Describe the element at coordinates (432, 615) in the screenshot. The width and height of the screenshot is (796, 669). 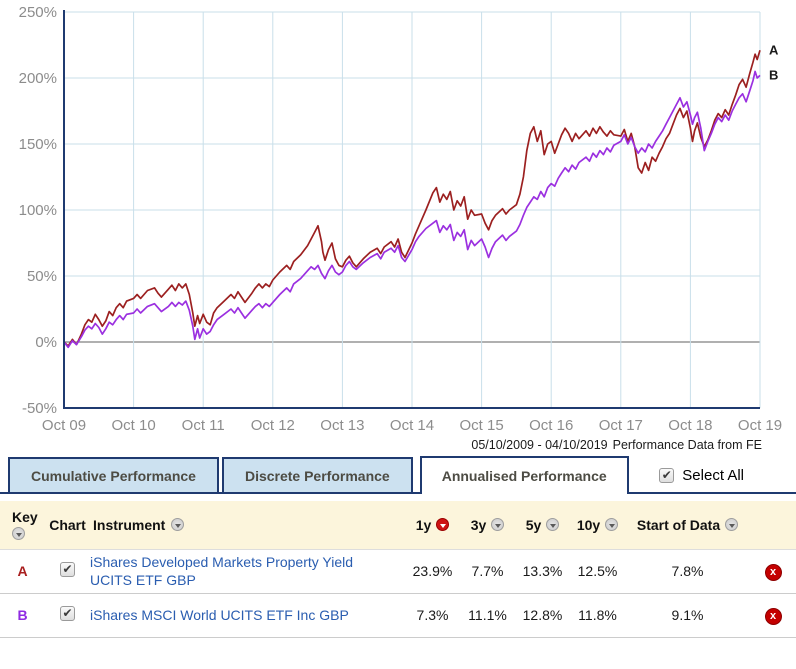
I see `cell-1y: 7.3%` at that location.